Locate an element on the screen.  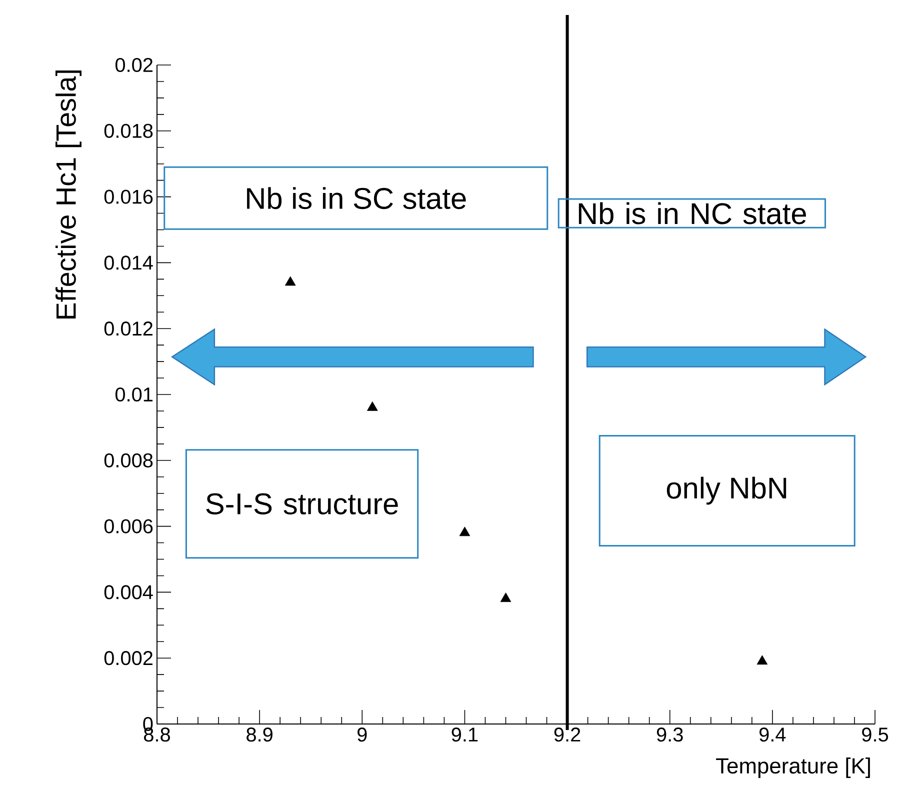
y-tick-label: 0.01 is located at coordinates (134, 394).